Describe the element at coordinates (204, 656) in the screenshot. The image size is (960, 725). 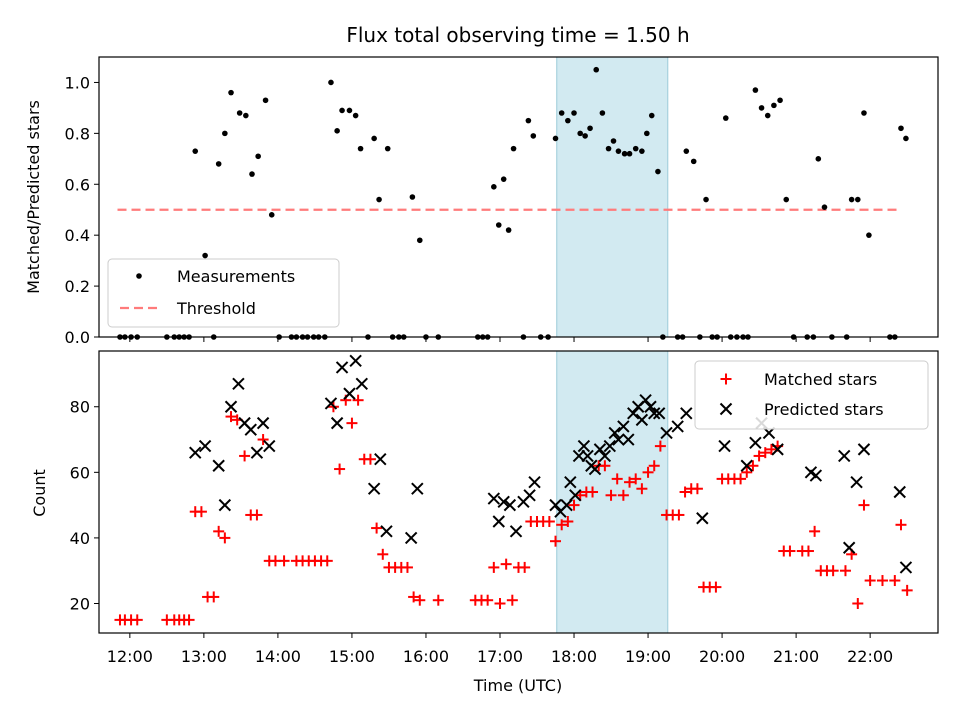
I see `x-tick-label: 13:00` at that location.